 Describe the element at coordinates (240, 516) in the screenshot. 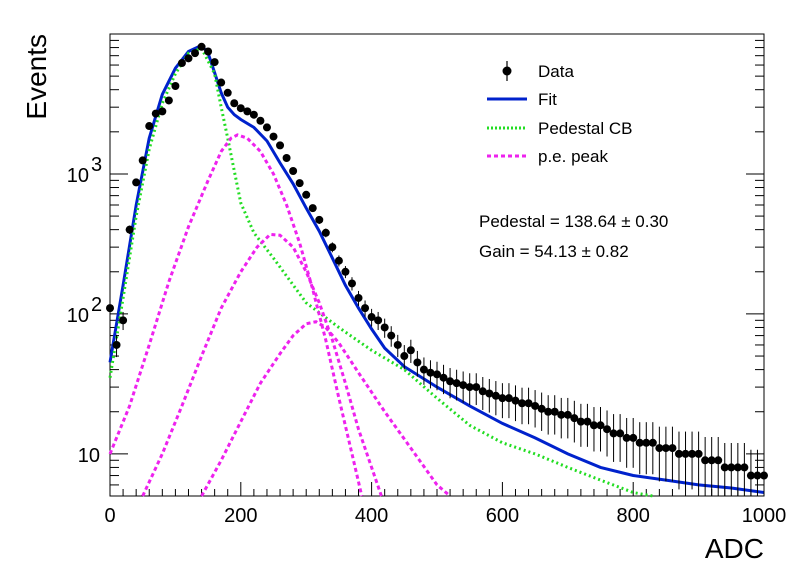

I see `x-tick-label: 200` at that location.